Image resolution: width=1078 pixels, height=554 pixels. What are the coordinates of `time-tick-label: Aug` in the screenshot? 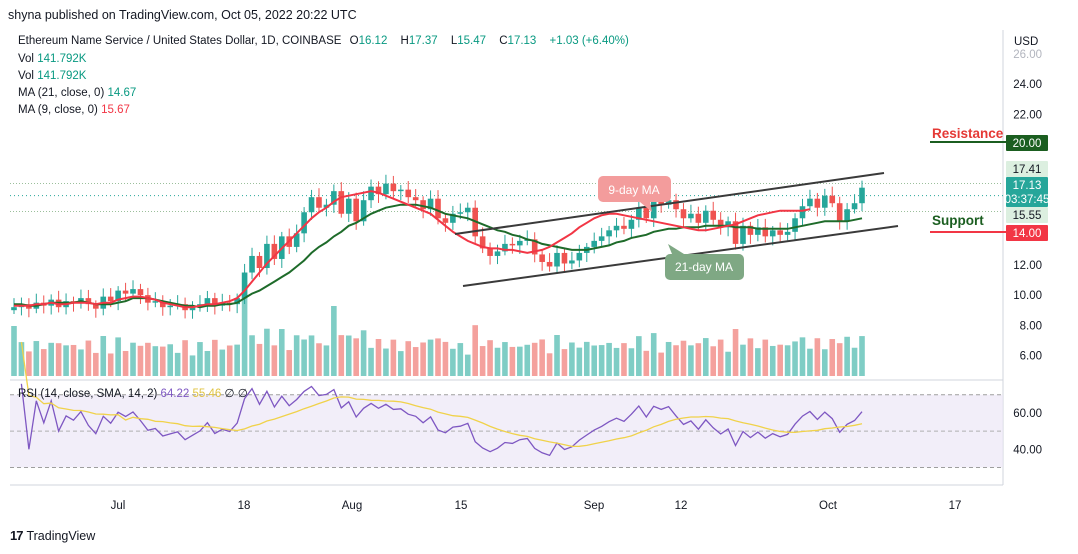 It's located at (352, 506).